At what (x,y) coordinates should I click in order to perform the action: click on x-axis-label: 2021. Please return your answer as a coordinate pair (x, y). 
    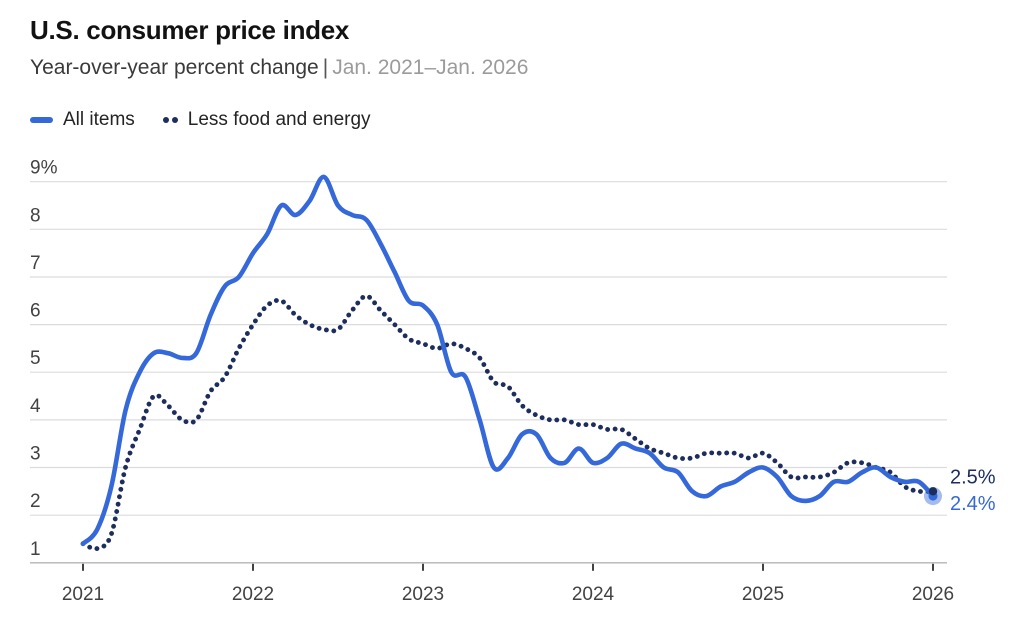
    Looking at the image, I should click on (83, 594).